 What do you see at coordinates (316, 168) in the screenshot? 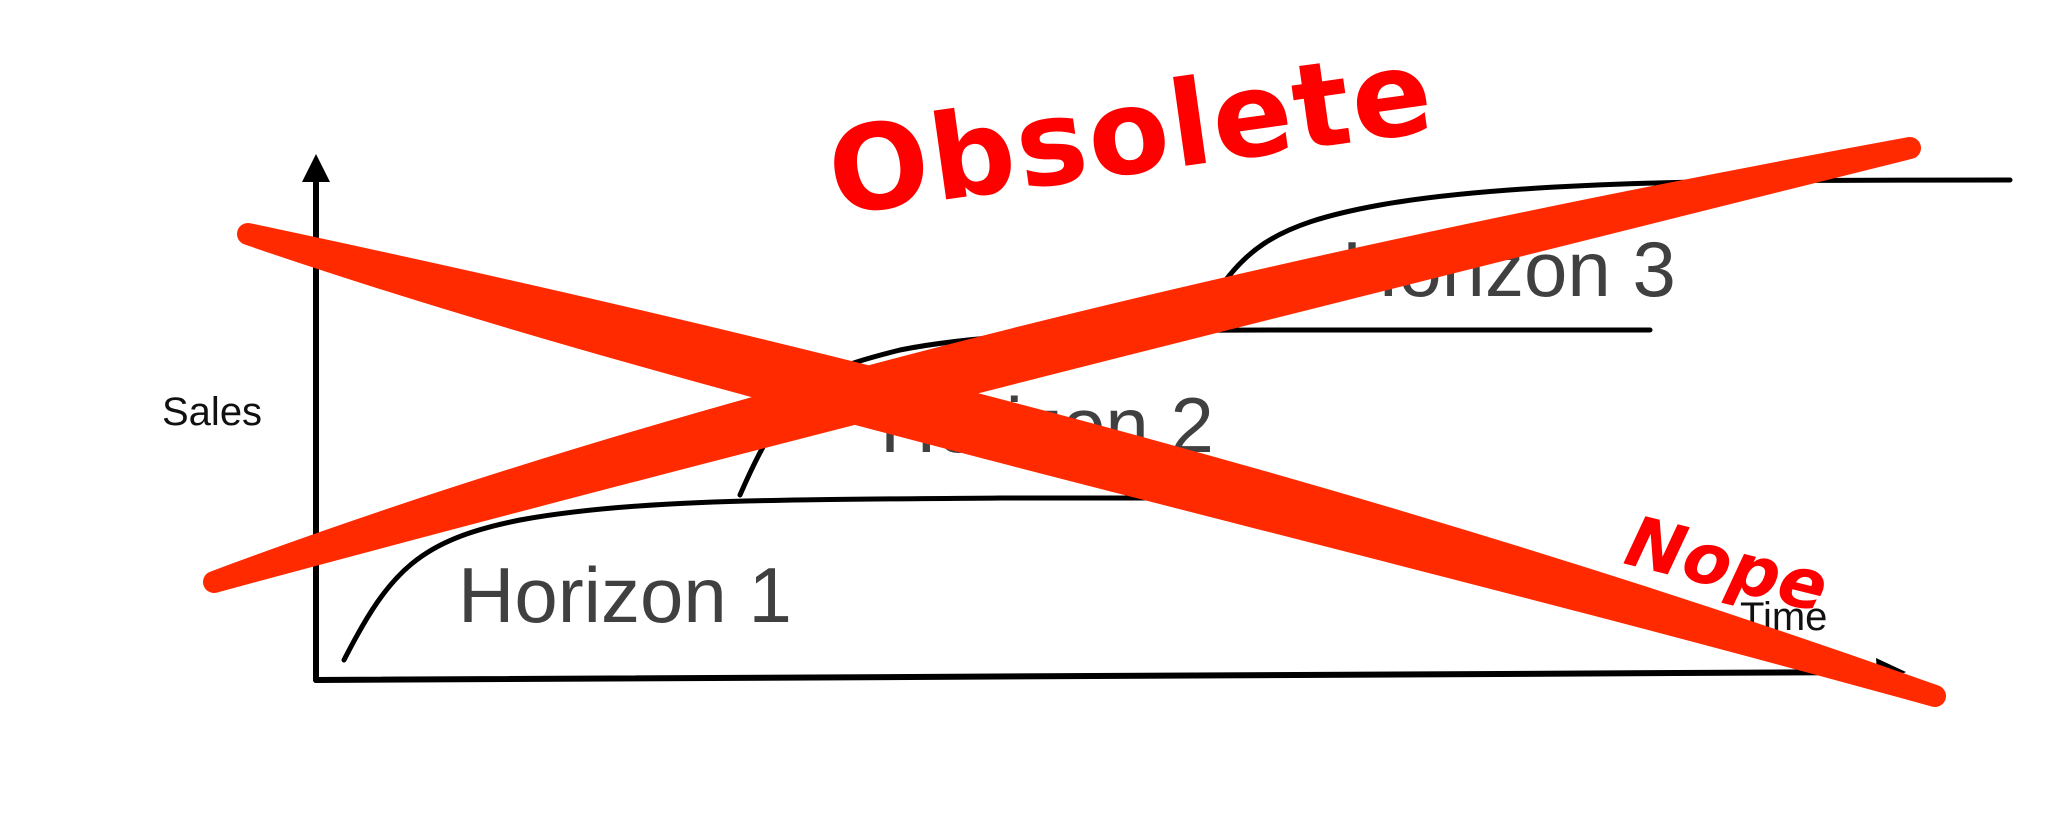
I see `y-axis-arrow-icon` at bounding box center [316, 168].